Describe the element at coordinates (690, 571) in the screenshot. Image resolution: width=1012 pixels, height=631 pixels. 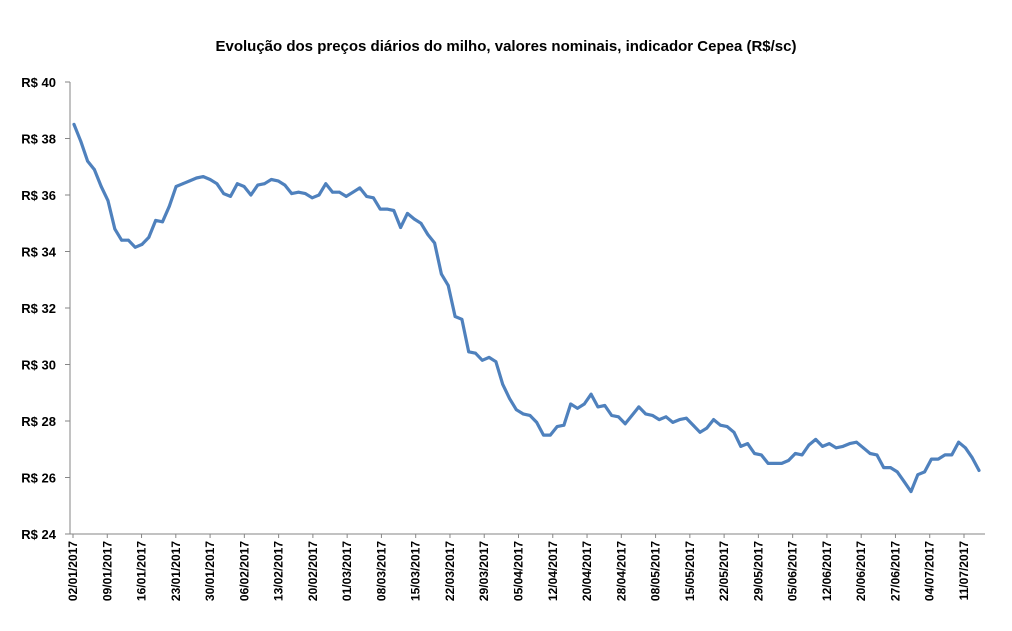
I see `x-tick-label: 15/05/2017` at that location.